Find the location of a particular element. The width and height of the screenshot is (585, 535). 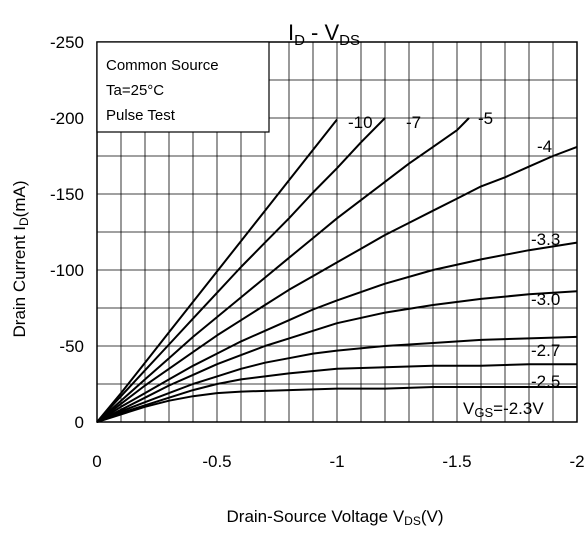

chart-title-main: I is located at coordinates (291, 32).